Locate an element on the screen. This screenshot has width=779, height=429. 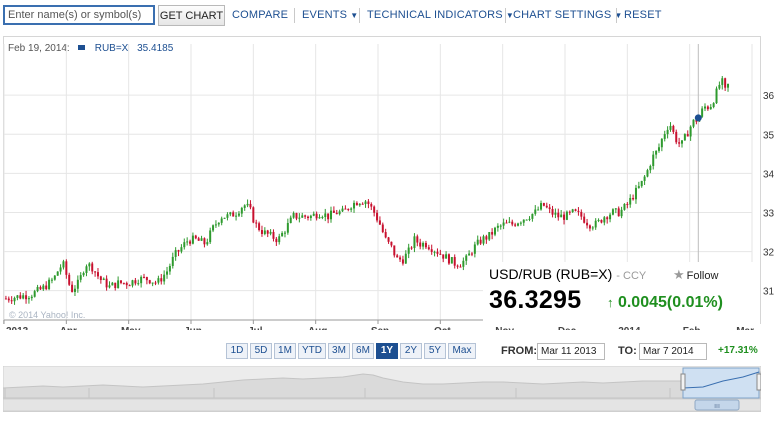
to-date-input is located at coordinates (673, 351).